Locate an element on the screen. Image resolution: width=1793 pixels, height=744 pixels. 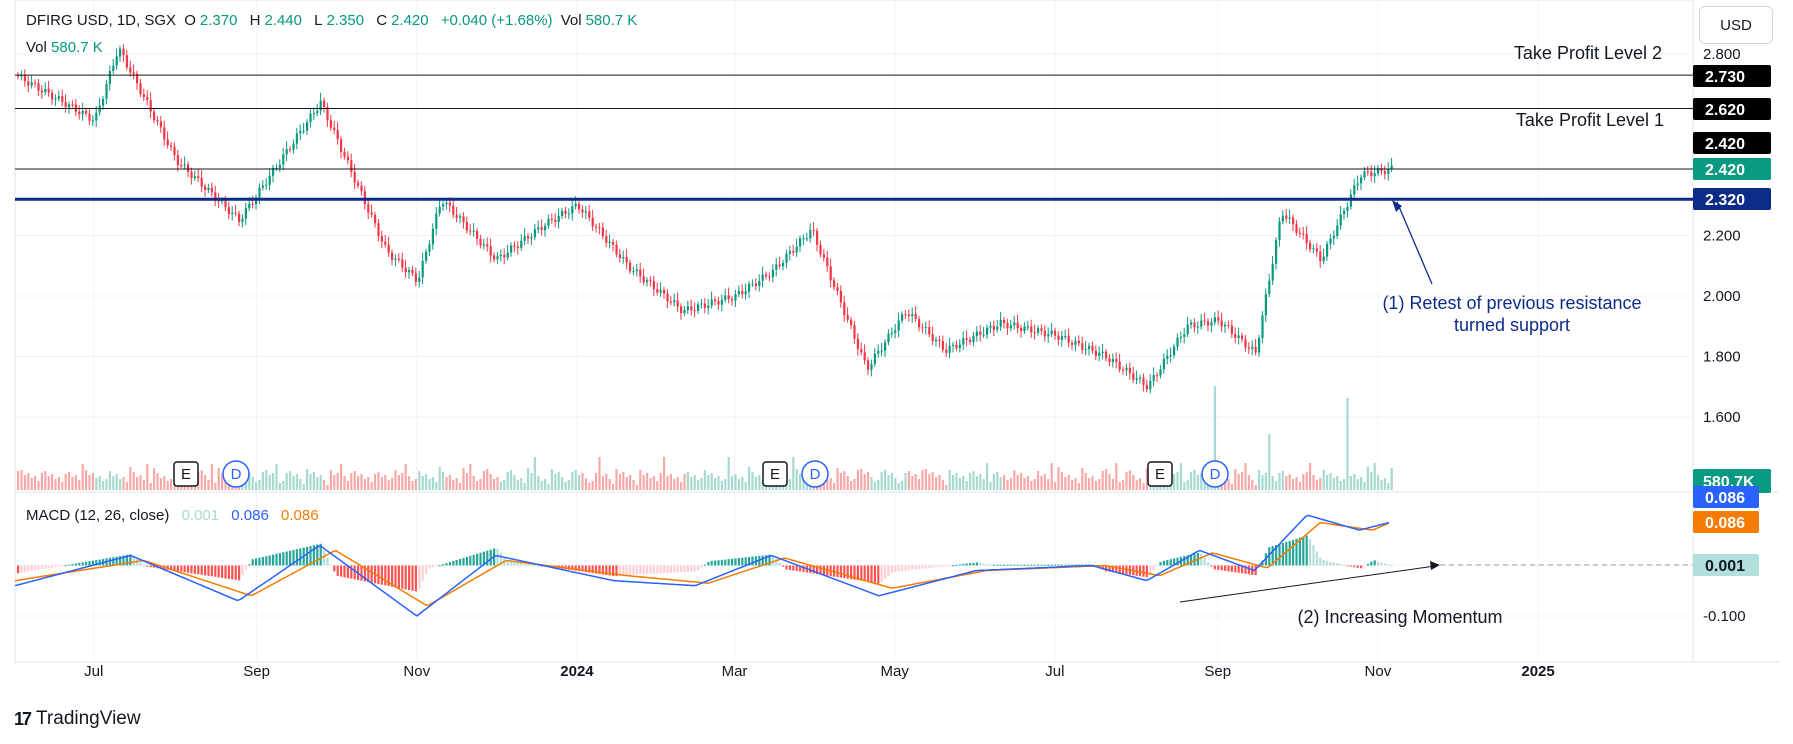
x-tick-label: 2024 is located at coordinates (577, 671).